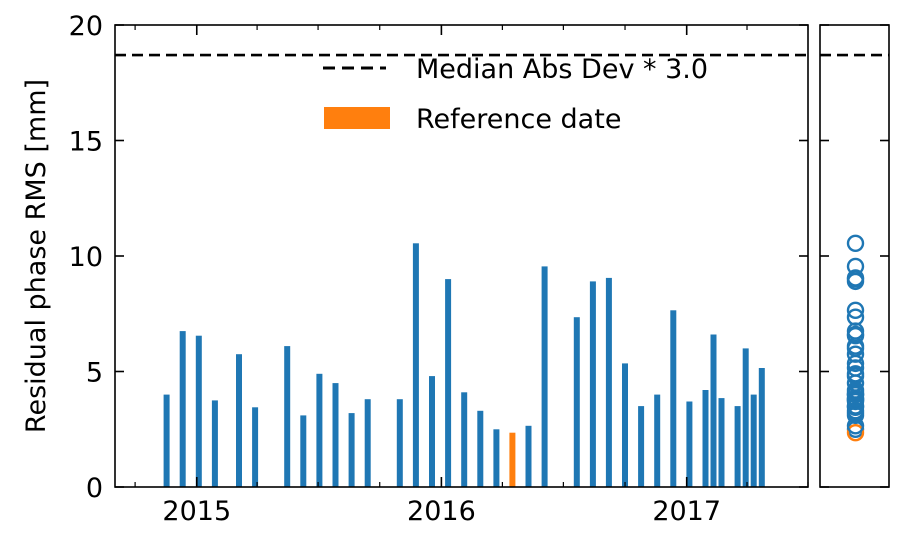  What do you see at coordinates (562, 69) in the screenshot?
I see `legend-threshold-label: Median Abs Dev * 3.0` at bounding box center [562, 69].